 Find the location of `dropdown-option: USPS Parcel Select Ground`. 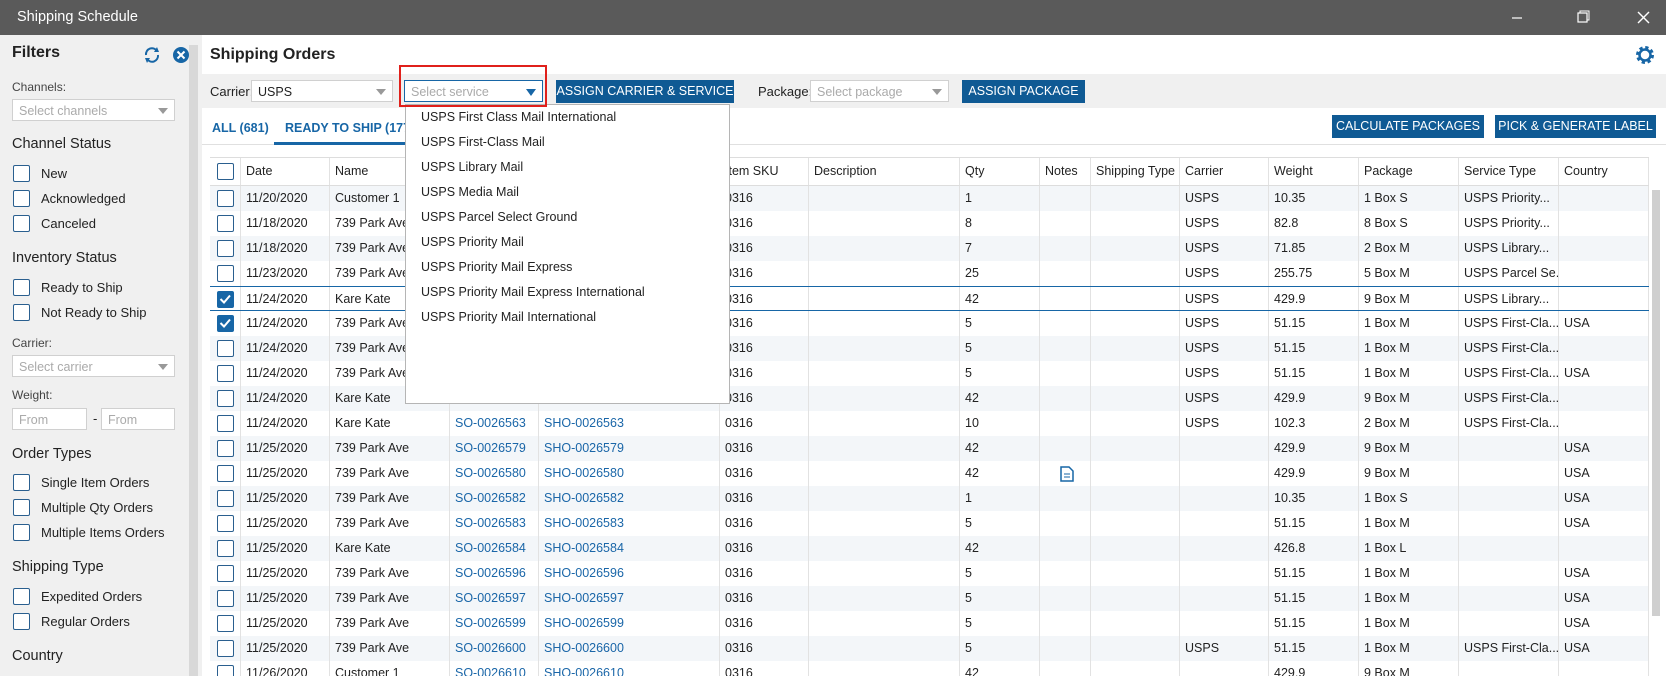

dropdown-option: USPS Parcel Select Ground is located at coordinates (499, 217).